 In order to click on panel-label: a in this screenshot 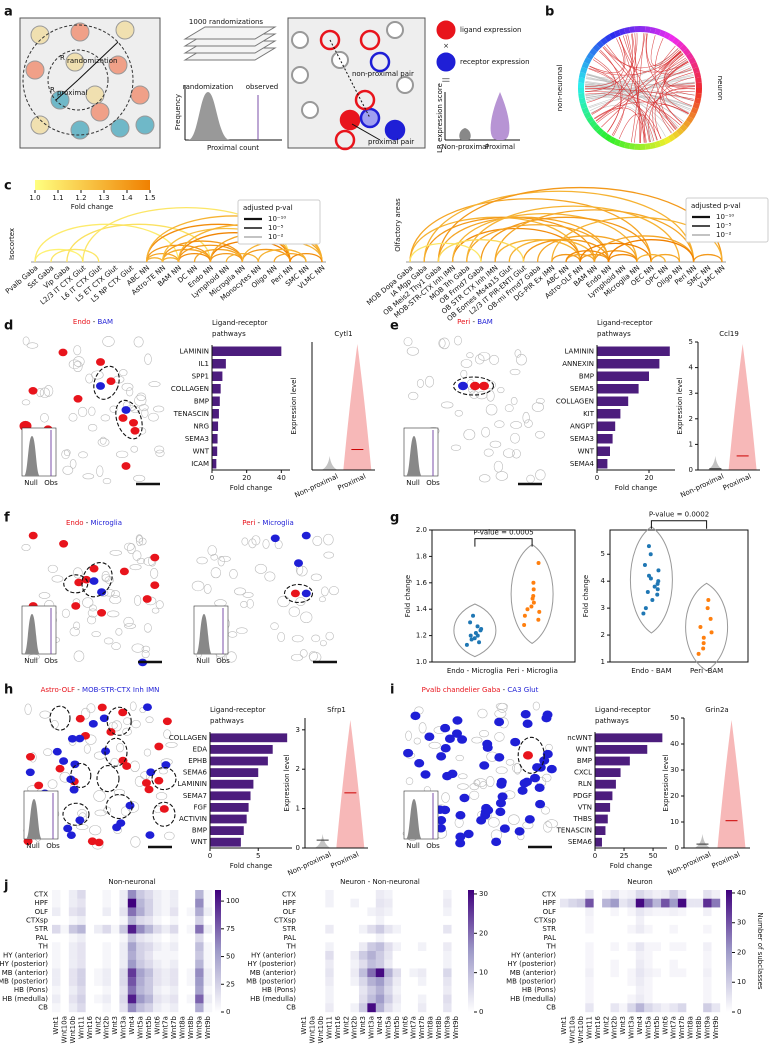, I will do `click(8, 12)`.